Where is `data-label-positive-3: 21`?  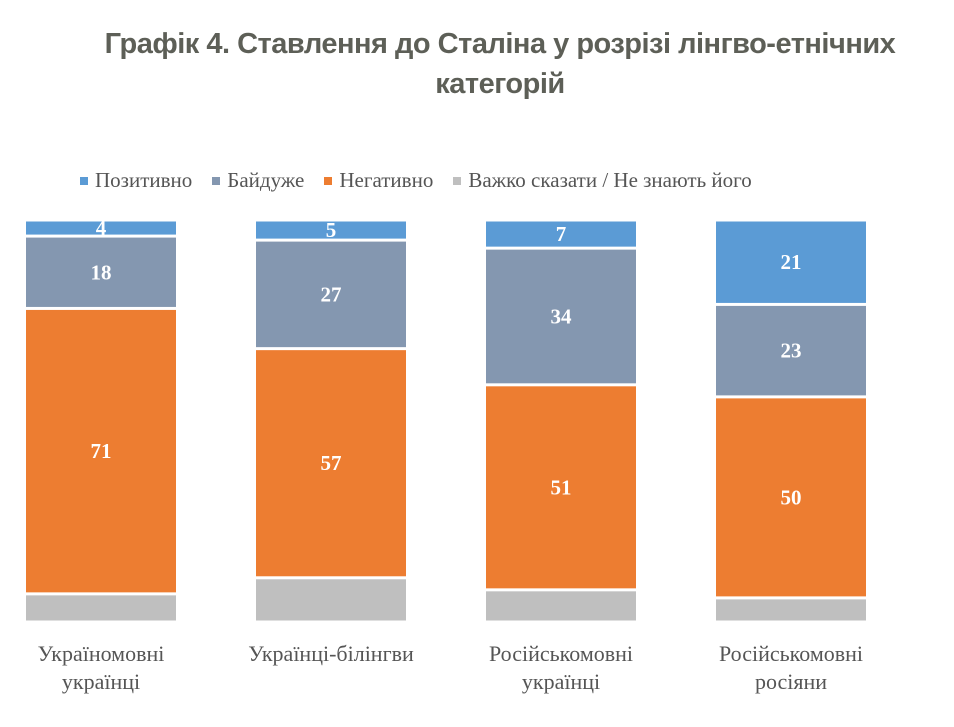 data-label-positive-3: 21 is located at coordinates (791, 262).